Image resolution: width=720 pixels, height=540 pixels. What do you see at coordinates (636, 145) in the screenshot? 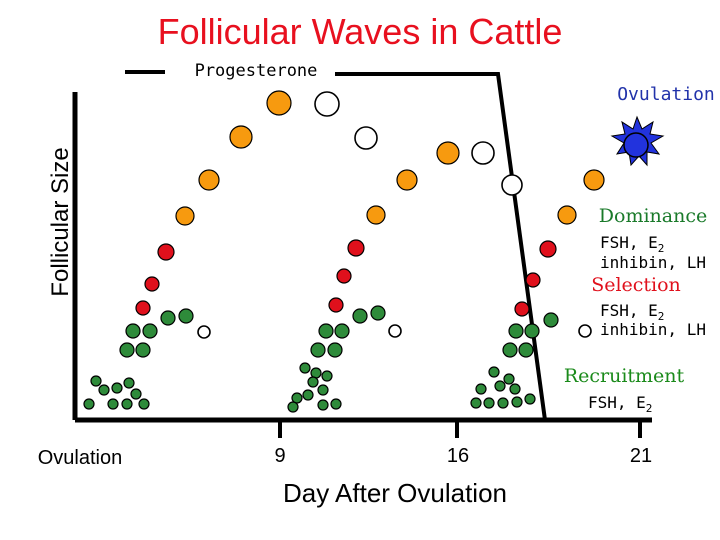
I see `ovulatory-follicle` at bounding box center [636, 145].